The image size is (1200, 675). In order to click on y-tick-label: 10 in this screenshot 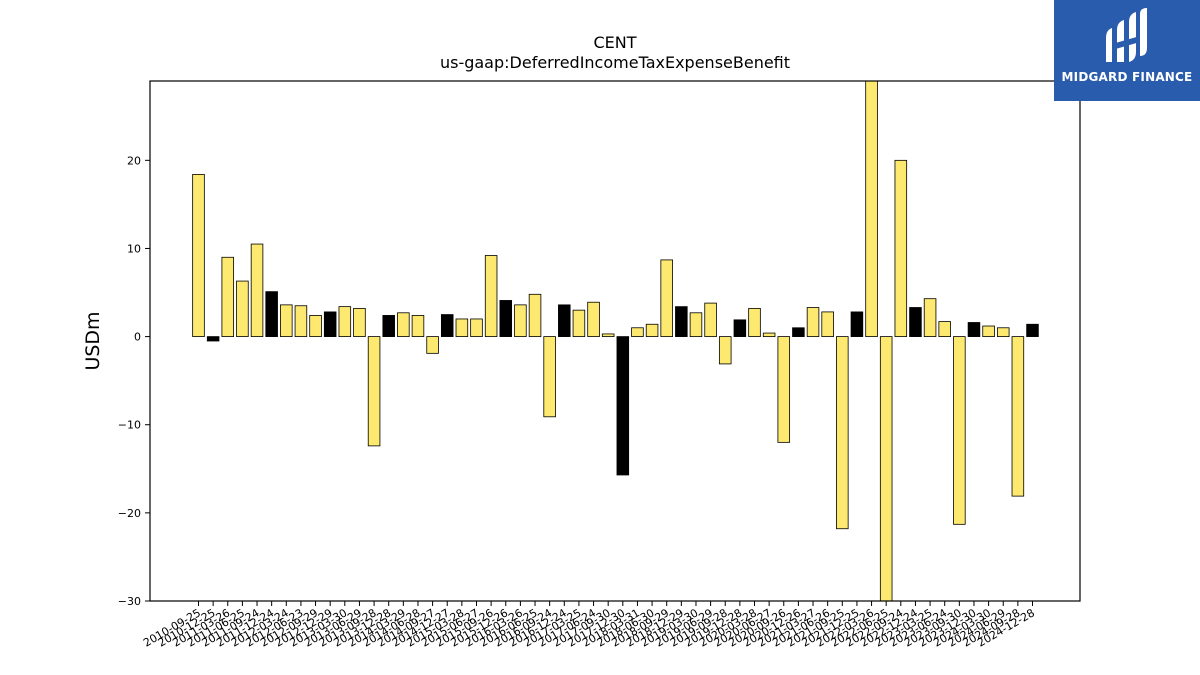, I will do `click(134, 248)`.